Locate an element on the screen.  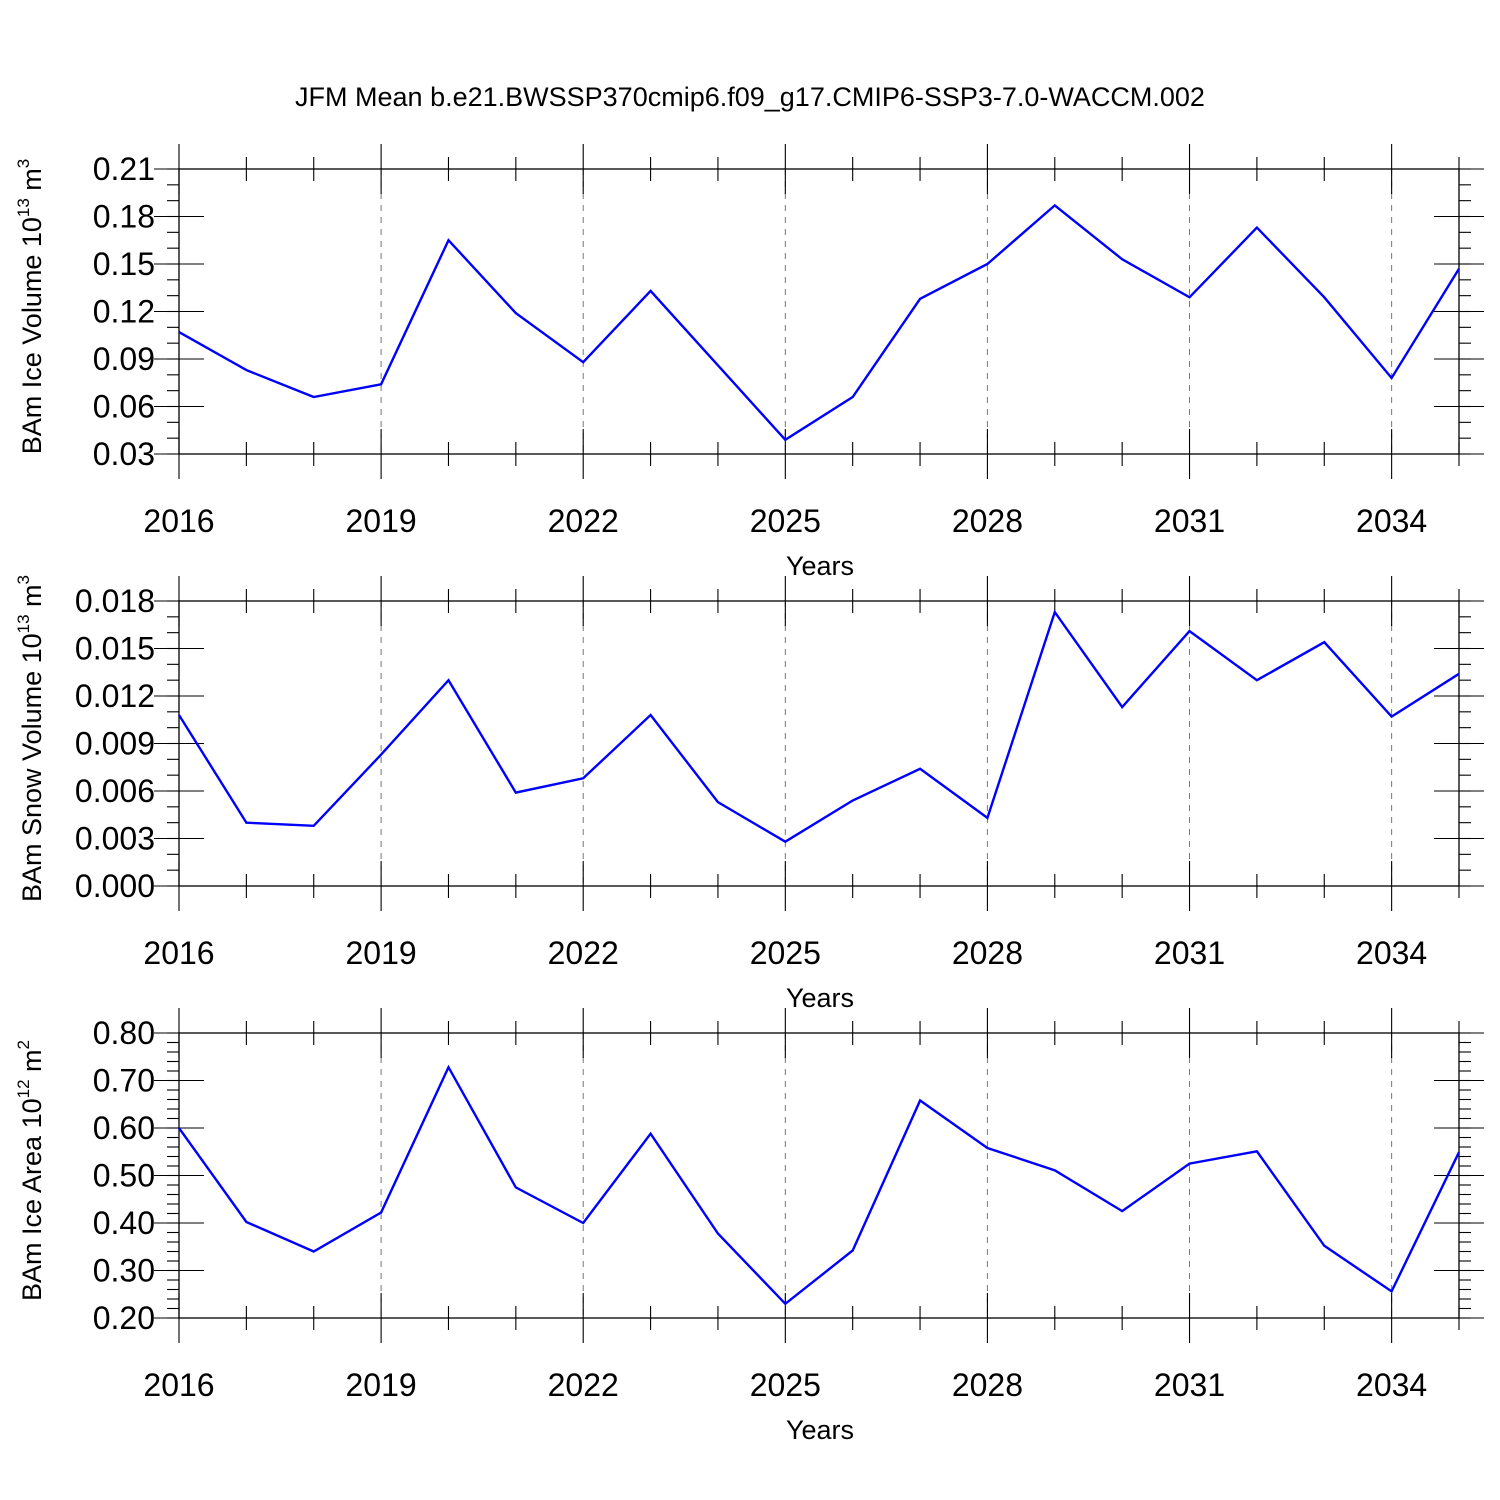
y-tick-label: 0.015 is located at coordinates (115, 649).